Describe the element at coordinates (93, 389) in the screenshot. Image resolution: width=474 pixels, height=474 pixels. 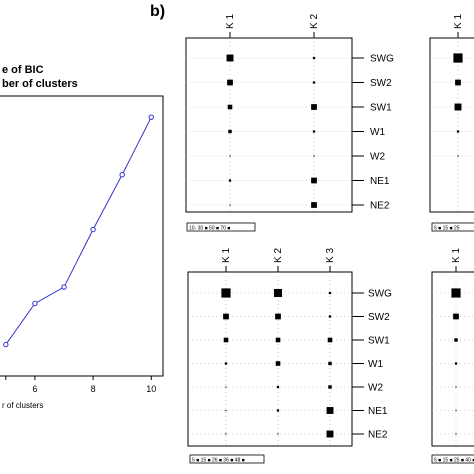
I see `bic-x-tick-label: 8` at that location.